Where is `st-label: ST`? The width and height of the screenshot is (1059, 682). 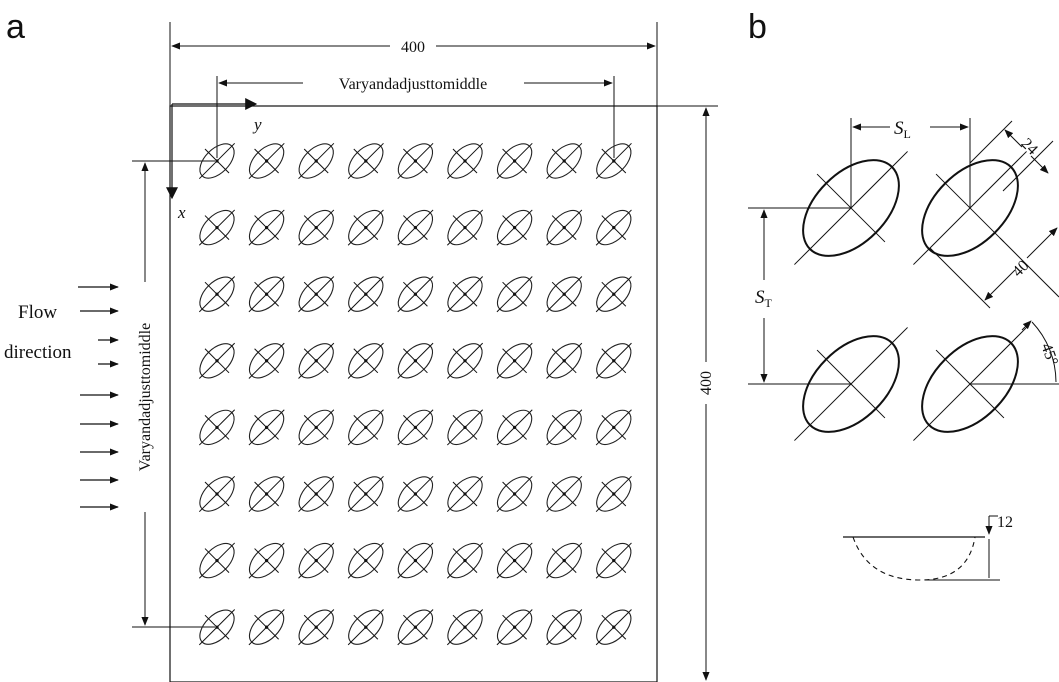 st-label: ST is located at coordinates (764, 298).